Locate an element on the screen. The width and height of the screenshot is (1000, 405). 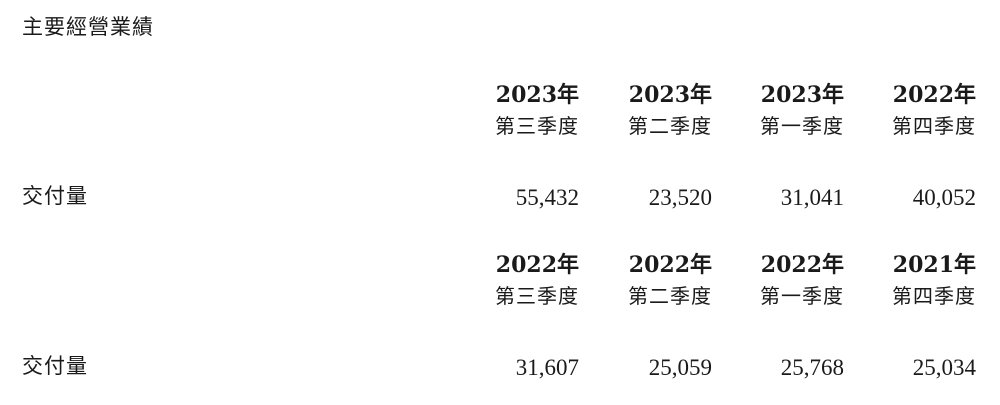
table-cell-value: 23,520 is located at coordinates (680, 197).